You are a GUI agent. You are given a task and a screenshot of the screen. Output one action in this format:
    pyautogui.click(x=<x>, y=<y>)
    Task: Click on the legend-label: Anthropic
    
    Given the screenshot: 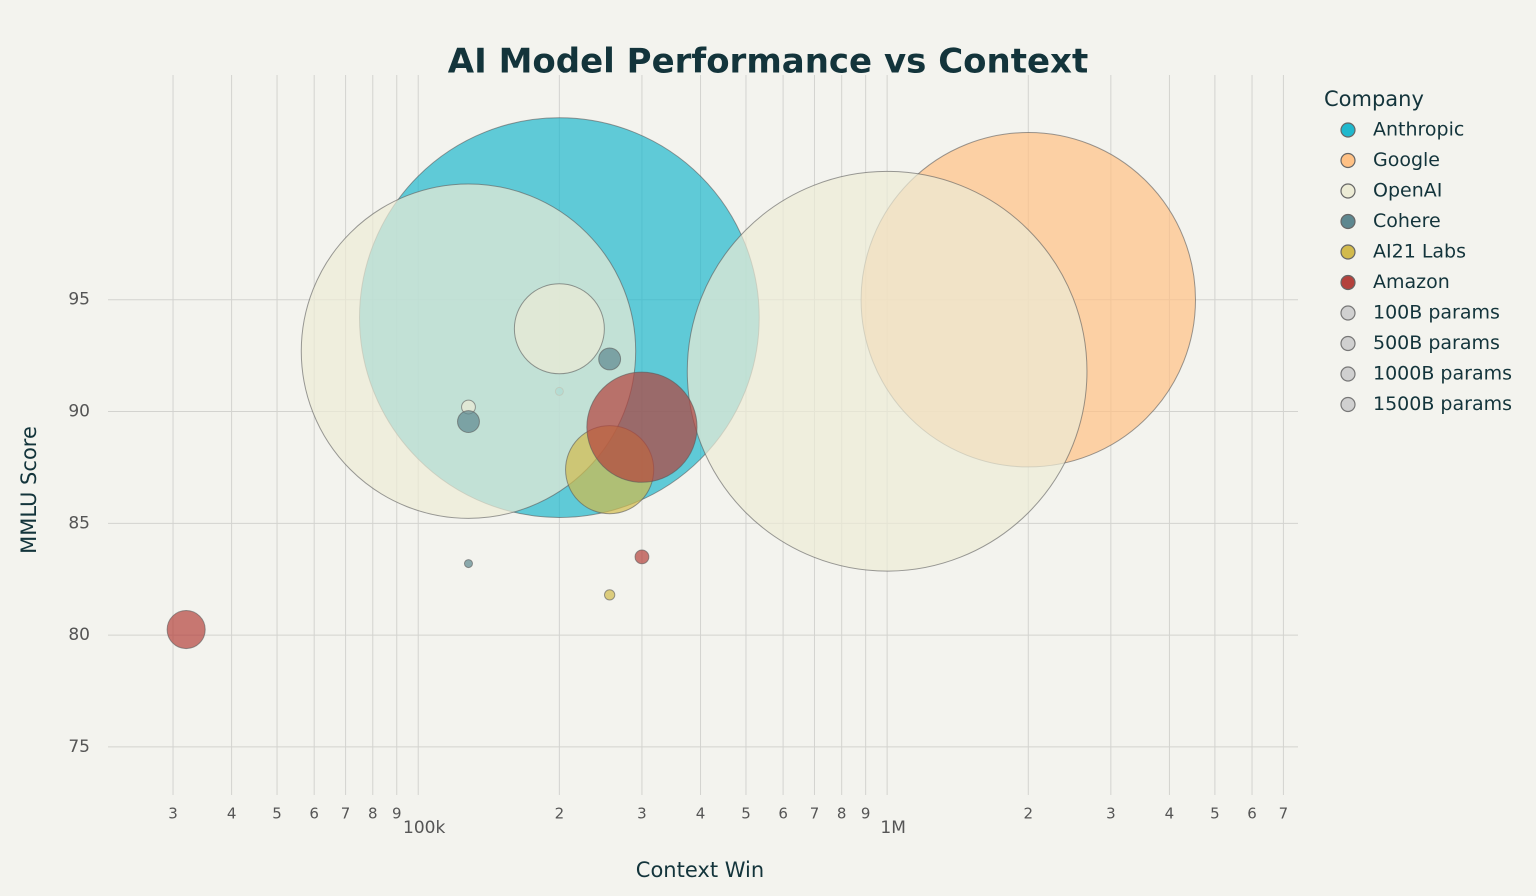 What is the action you would take?
    pyautogui.click(x=1418, y=130)
    